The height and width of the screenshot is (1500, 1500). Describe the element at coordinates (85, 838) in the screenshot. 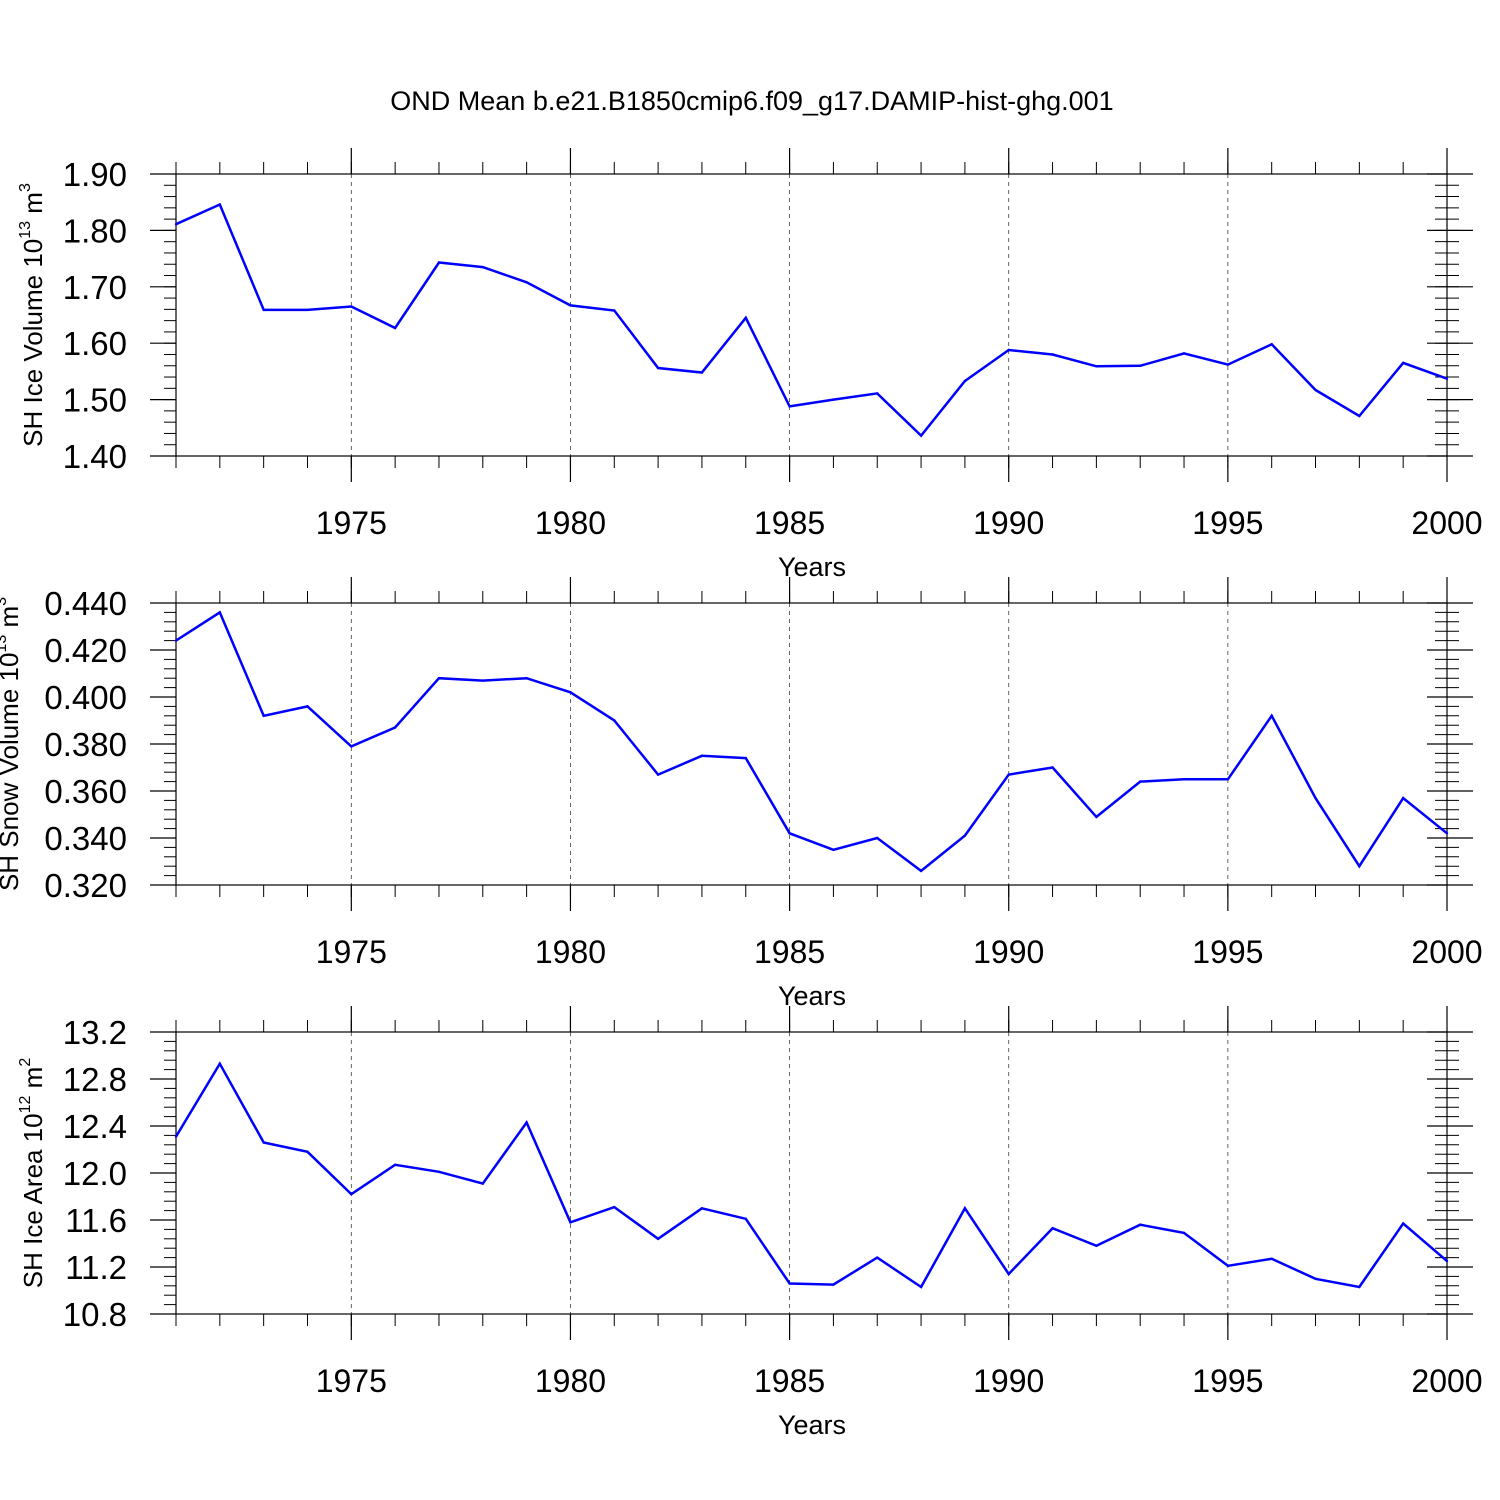

I see `y-tick-label: 0.340` at that location.